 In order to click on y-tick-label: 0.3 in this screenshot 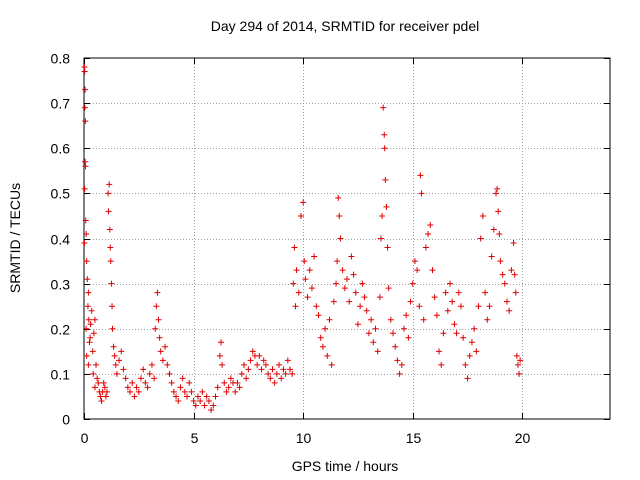, I will do `click(61, 285)`.